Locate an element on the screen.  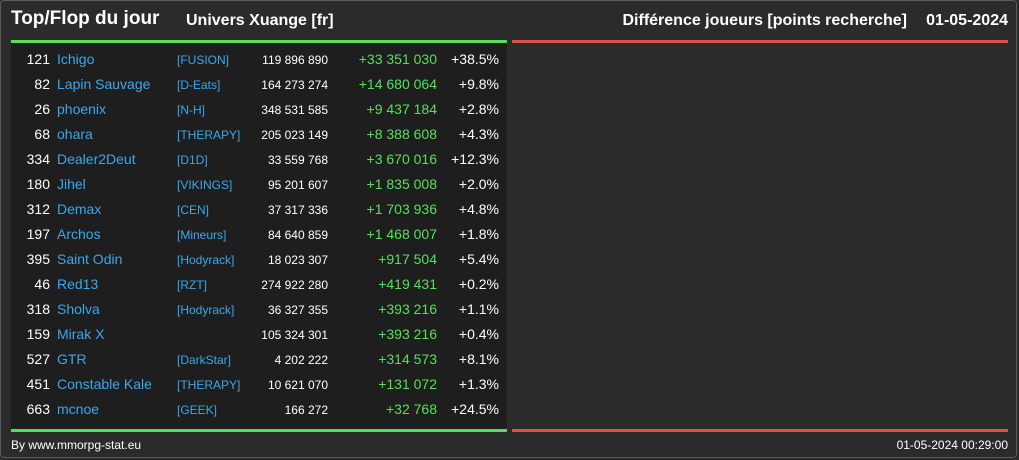
percent-cell: +0.2% is located at coordinates (478, 284).